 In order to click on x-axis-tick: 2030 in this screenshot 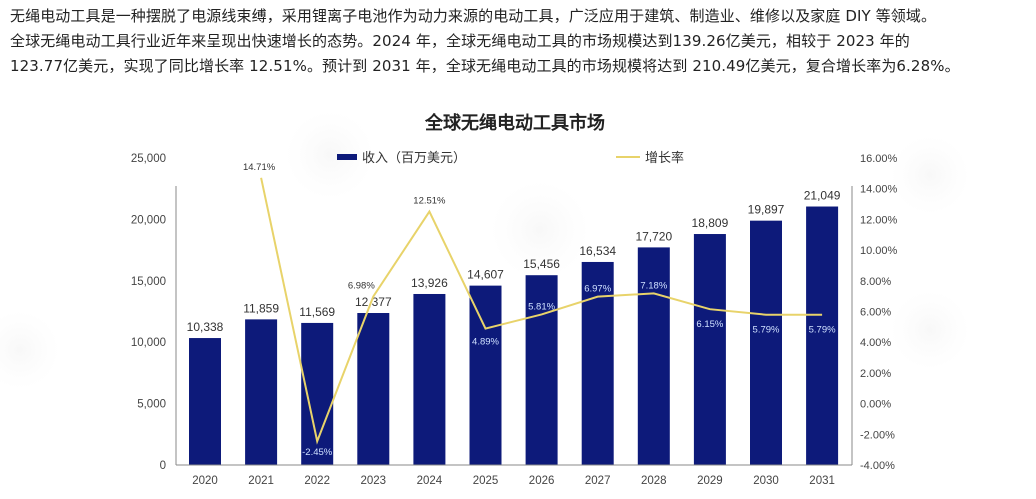, I will do `click(766, 481)`.